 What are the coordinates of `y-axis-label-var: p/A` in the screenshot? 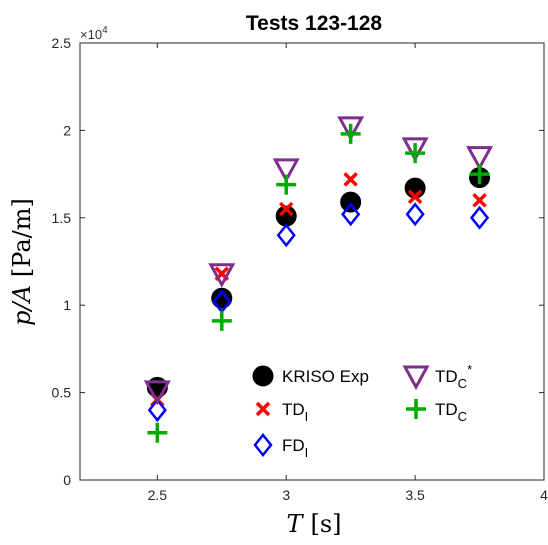 It's located at (22, 305).